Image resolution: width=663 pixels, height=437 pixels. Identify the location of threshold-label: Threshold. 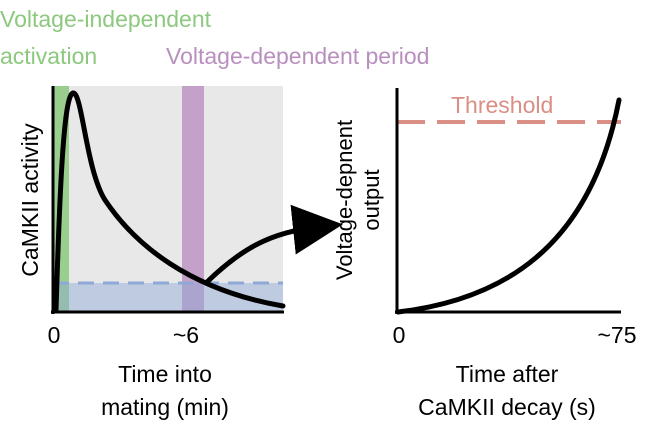
(502, 105).